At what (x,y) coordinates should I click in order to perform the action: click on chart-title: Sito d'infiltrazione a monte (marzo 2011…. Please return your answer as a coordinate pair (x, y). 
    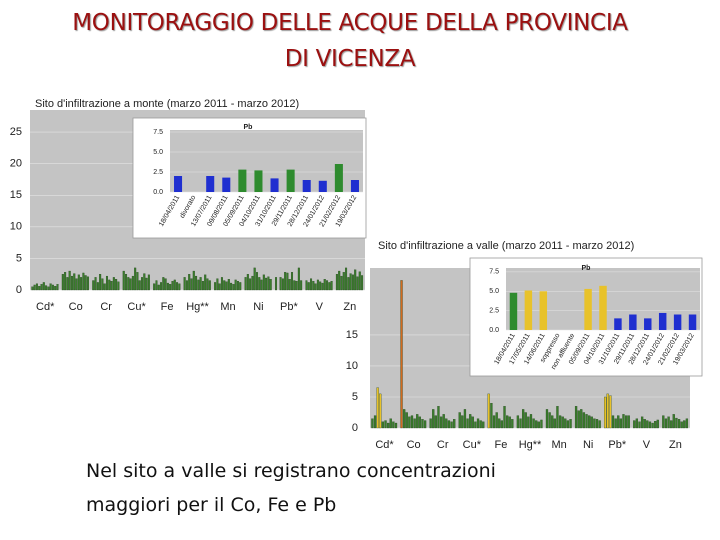
    Looking at the image, I should click on (167, 104).